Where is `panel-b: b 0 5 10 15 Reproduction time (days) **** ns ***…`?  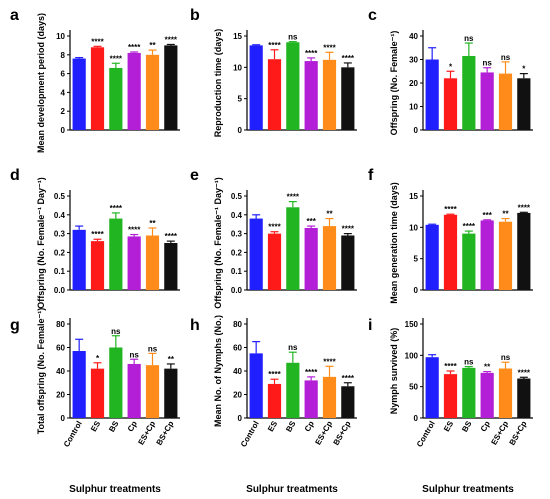 panel-b: b 0 5 10 15 Reproduction time (days) **** ns ***… is located at coordinates (273, 72).